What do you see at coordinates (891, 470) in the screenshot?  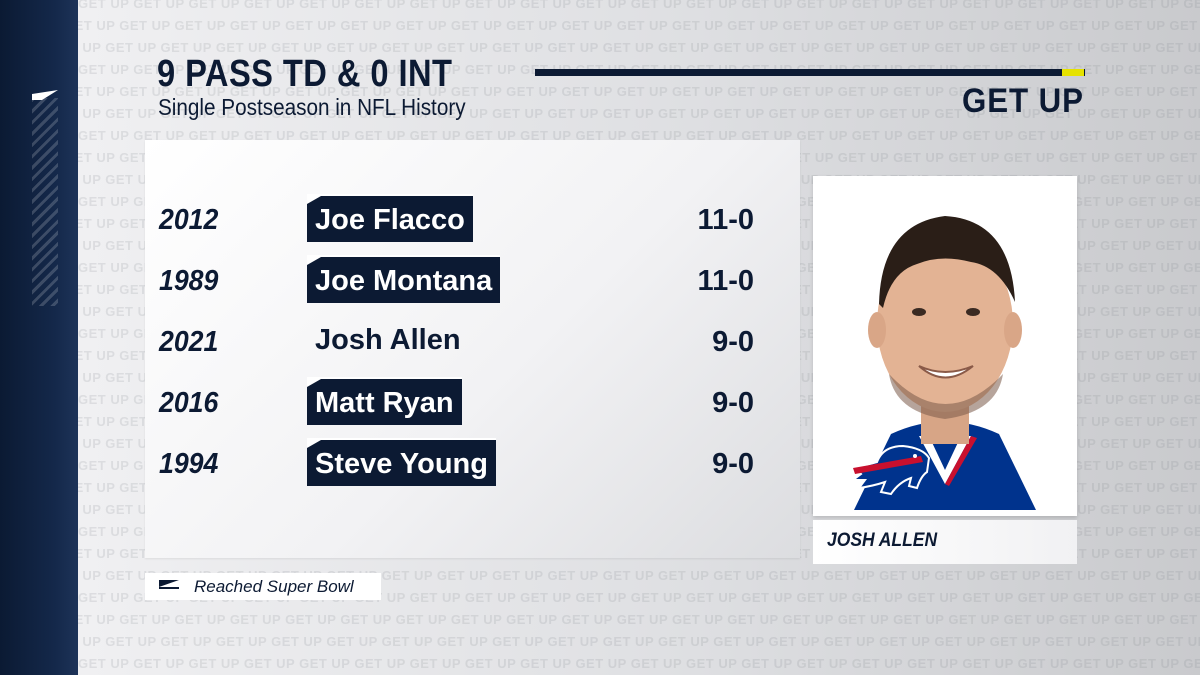 I see `buffalo-bills-logo-icon` at bounding box center [891, 470].